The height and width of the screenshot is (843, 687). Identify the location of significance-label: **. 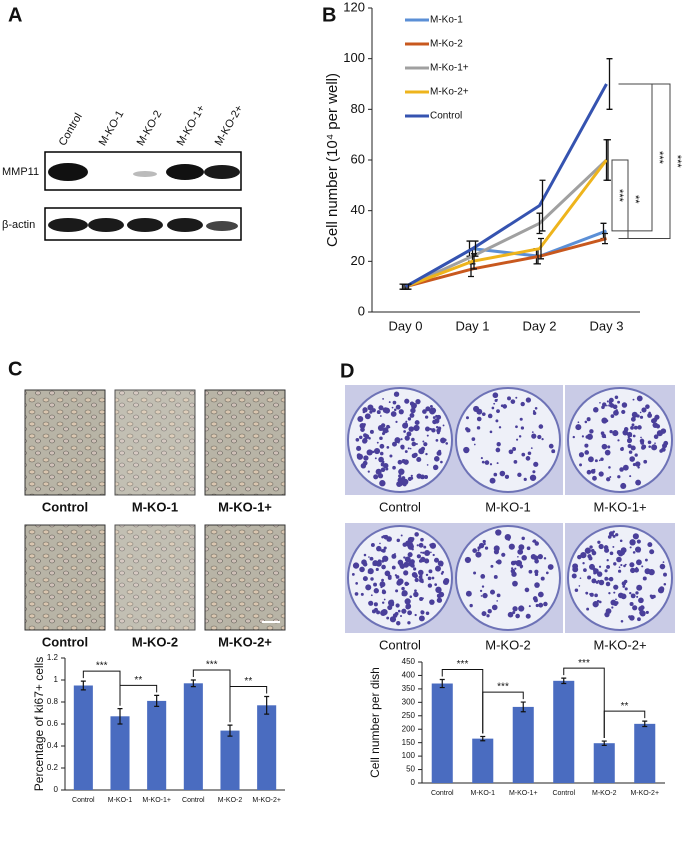
(138, 680).